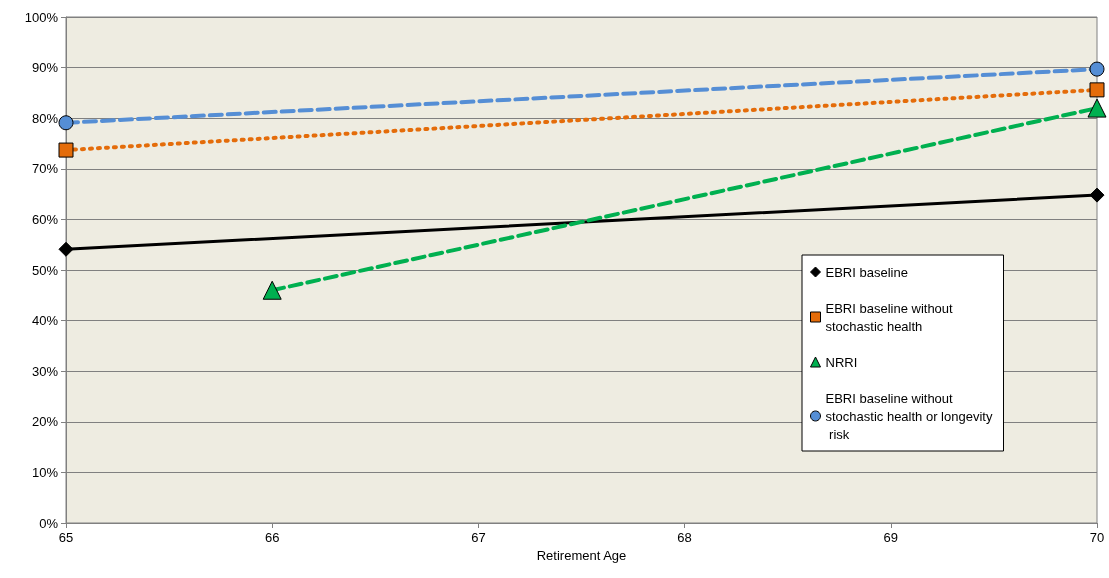 This screenshot has height=578, width=1109. What do you see at coordinates (891, 537) in the screenshot?
I see `x-tick-label: 69` at bounding box center [891, 537].